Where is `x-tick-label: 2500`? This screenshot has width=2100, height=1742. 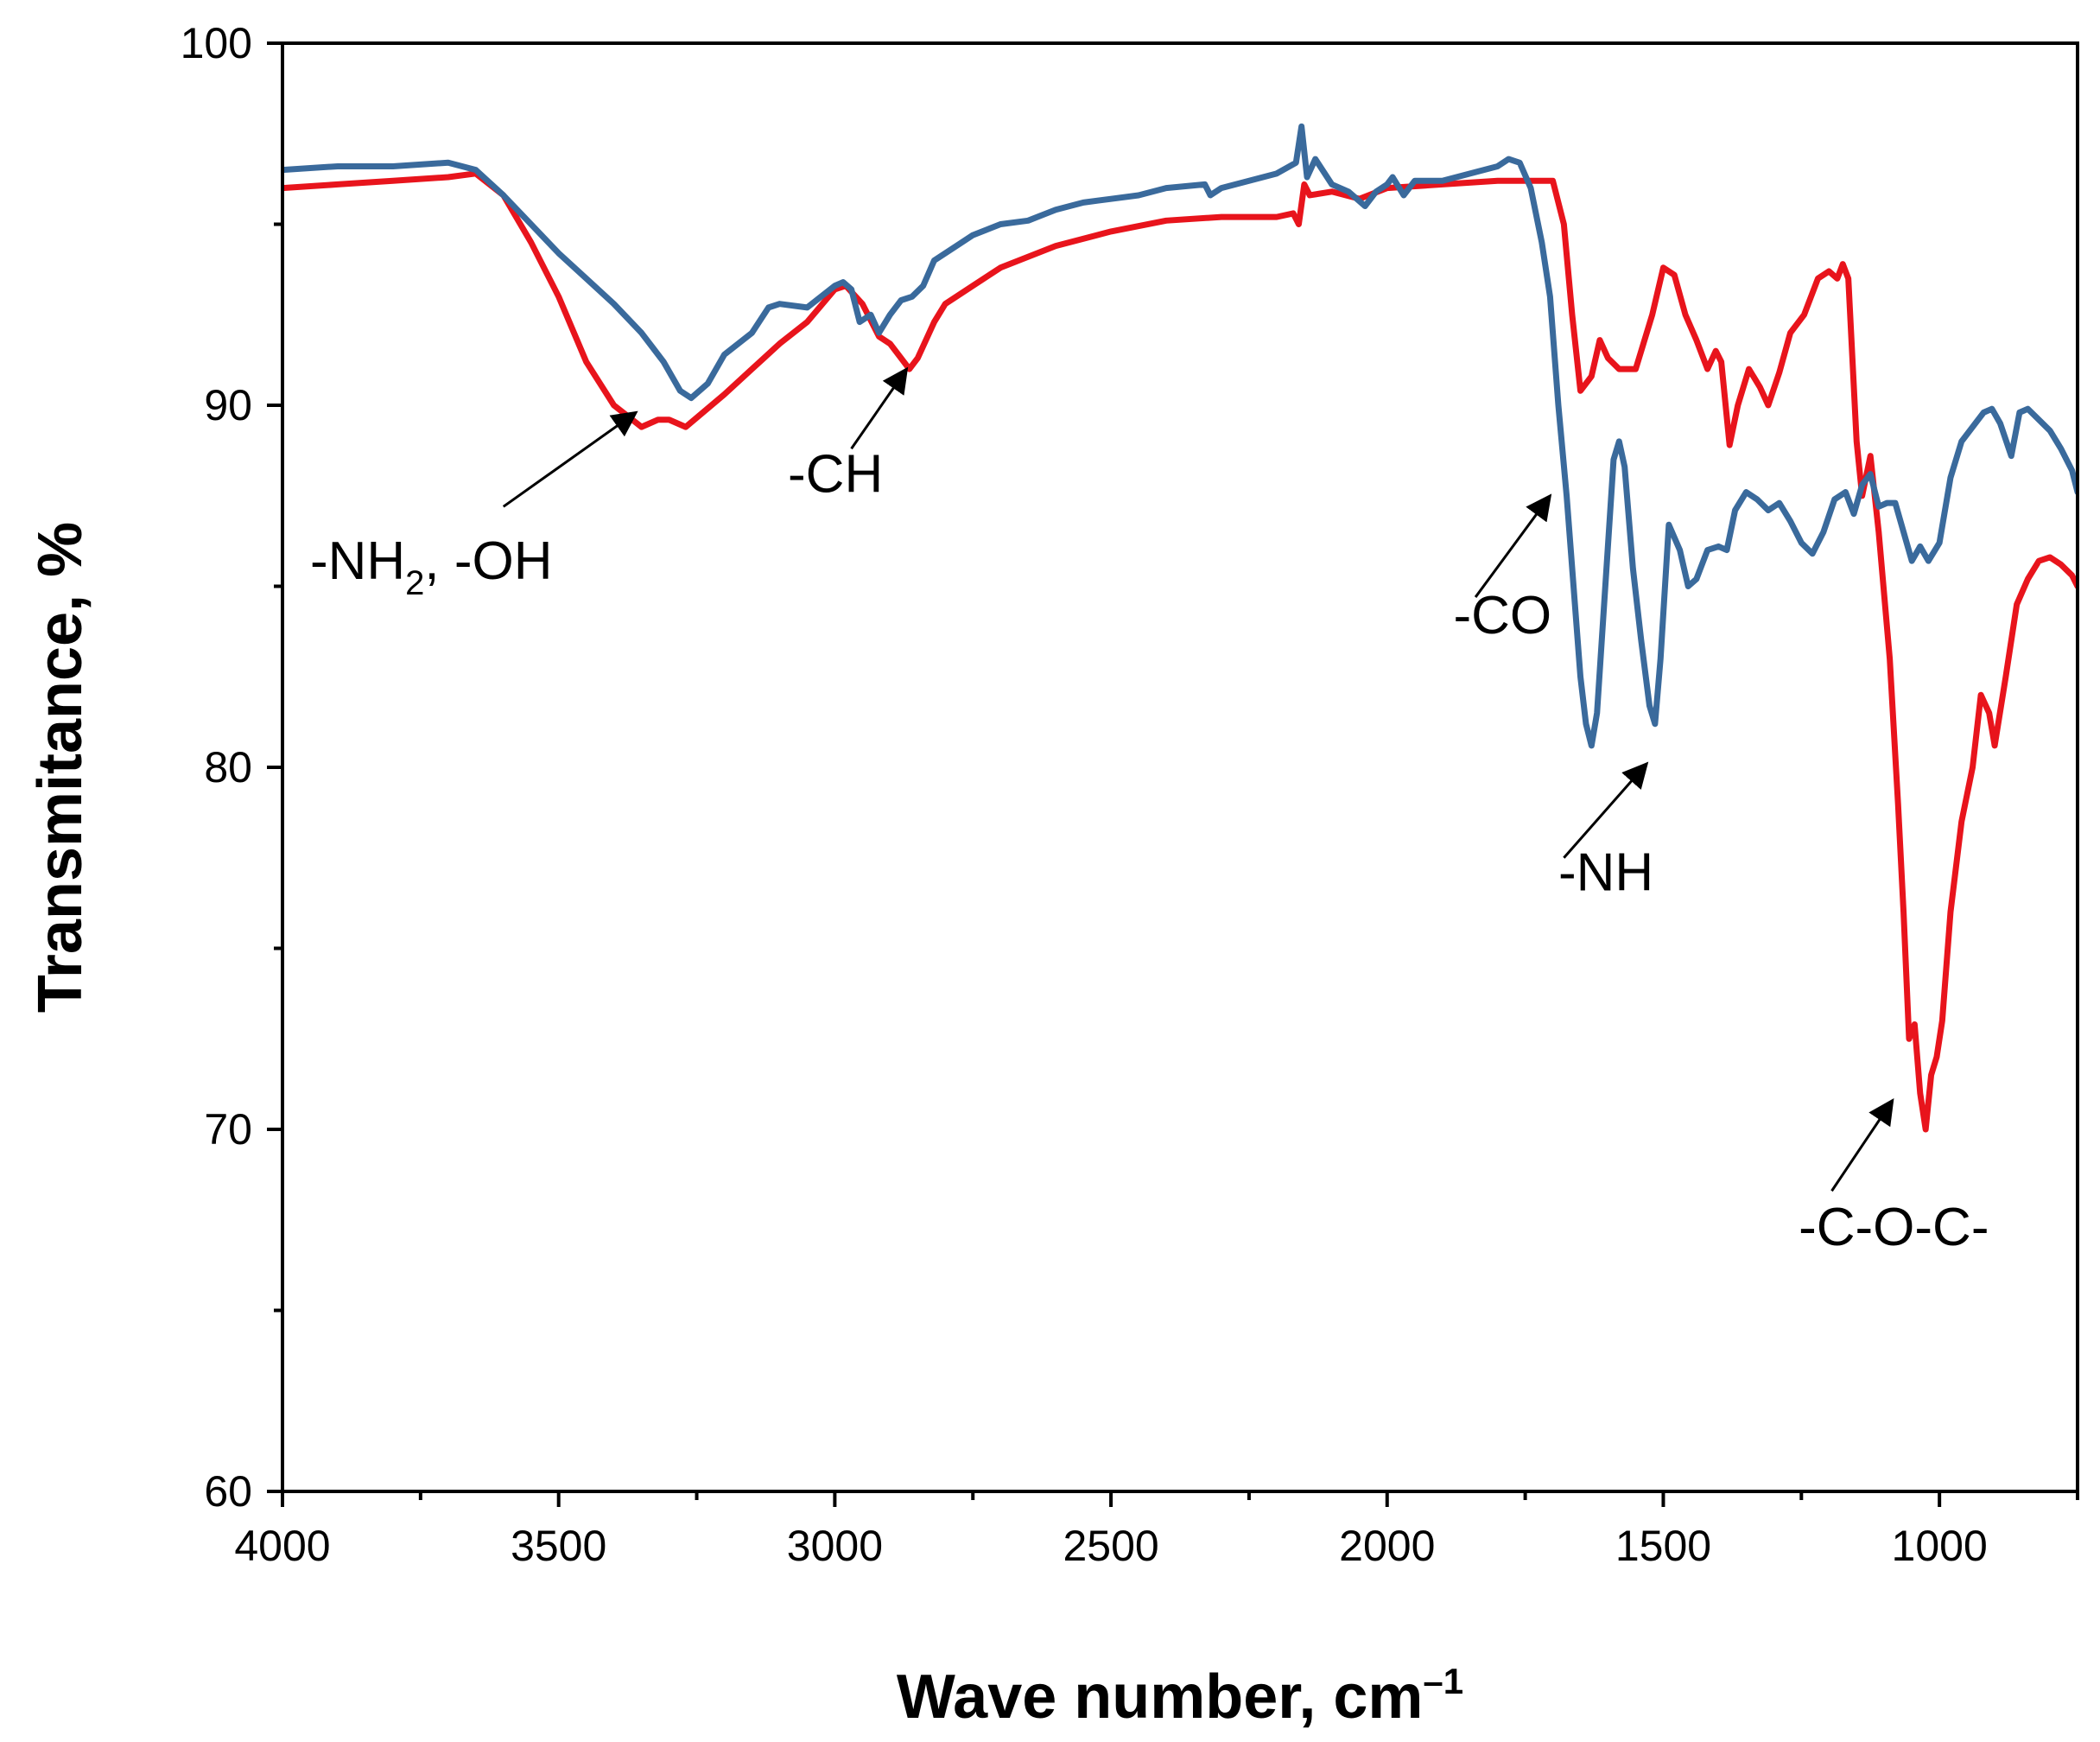
x-tick-label: 2500 is located at coordinates (1110, 1546).